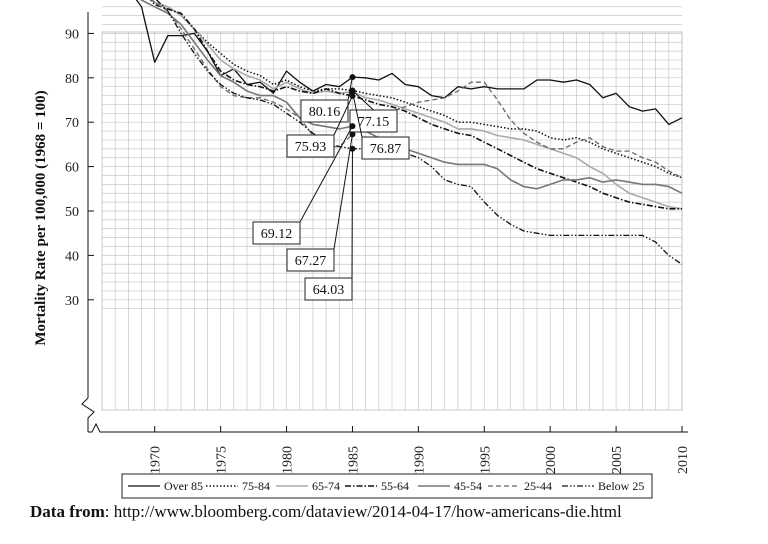 This screenshot has height=544, width=768. I want to click on annotation-label: 75.93, so click(311, 147).